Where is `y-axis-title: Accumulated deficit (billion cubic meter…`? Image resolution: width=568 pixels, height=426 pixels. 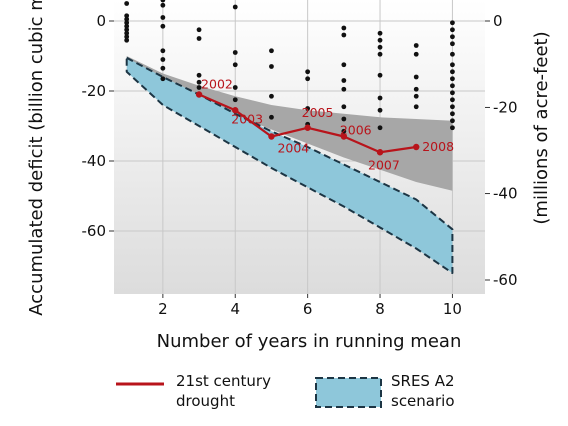 y-axis-title: Accumulated deficit (billion cubic meter… is located at coordinates (36, 158).